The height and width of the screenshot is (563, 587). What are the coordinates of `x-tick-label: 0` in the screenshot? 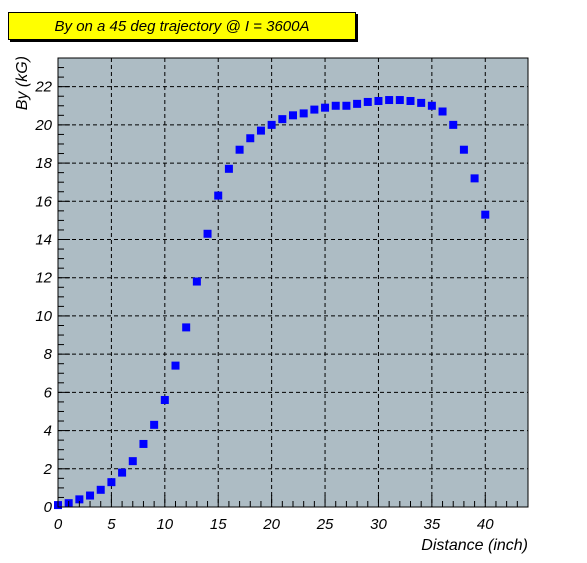 It's located at (58, 524).